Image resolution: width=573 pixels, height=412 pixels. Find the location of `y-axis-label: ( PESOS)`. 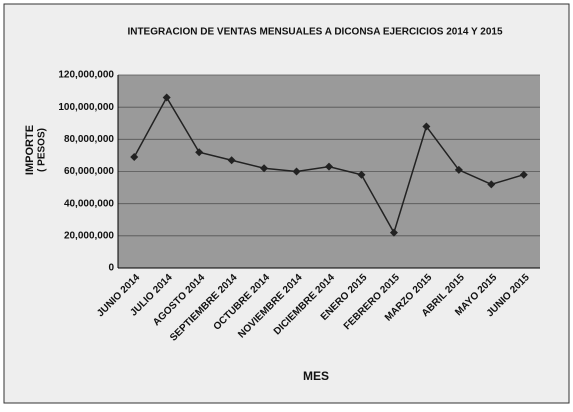

y-axis-label: ( PESOS) is located at coordinates (42, 150).